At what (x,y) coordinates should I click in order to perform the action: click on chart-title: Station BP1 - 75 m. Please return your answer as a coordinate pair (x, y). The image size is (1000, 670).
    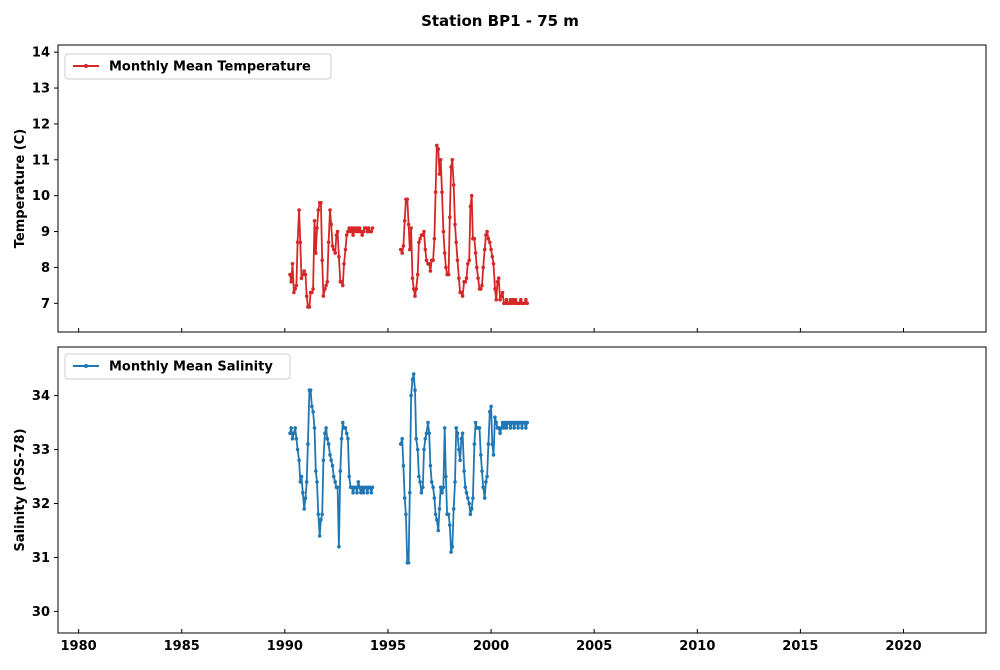
    Looking at the image, I should click on (500, 21).